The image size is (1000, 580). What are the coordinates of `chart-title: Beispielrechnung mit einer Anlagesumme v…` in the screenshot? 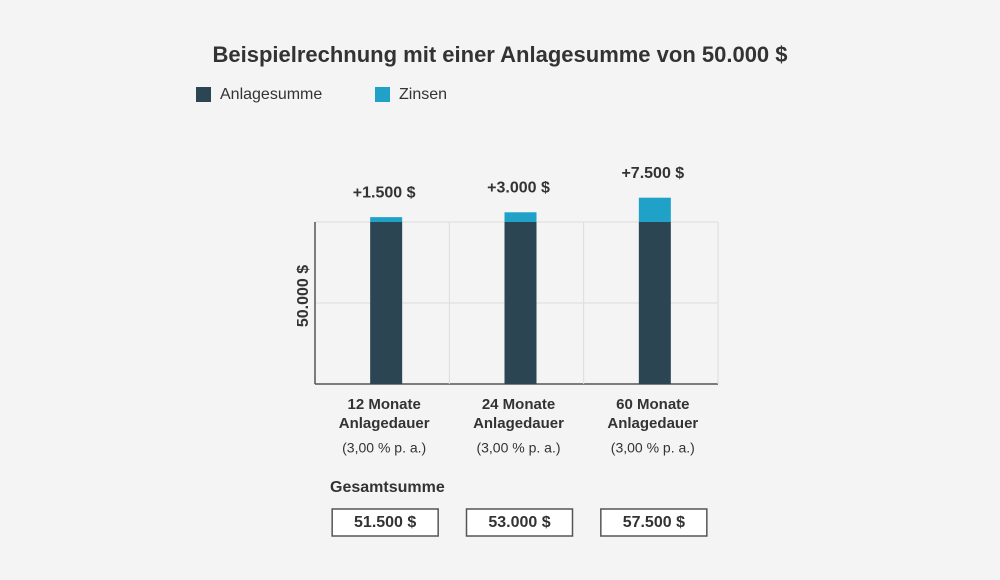 It's located at (499, 54).